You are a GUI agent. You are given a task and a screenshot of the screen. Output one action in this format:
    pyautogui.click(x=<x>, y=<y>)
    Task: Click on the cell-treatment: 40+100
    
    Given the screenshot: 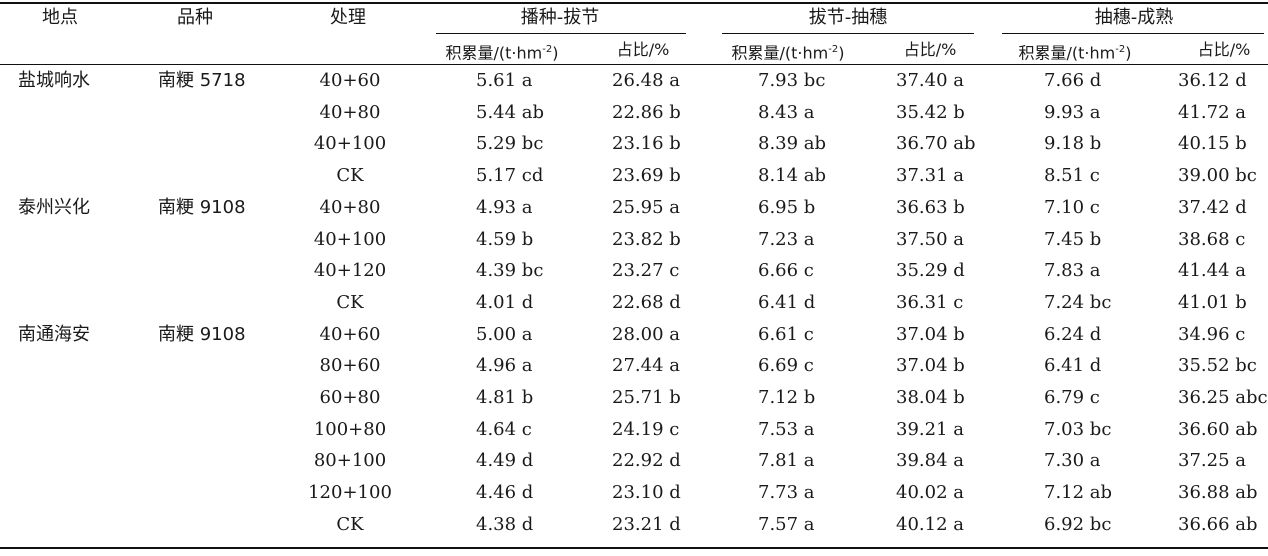 What is the action you would take?
    pyautogui.click(x=350, y=143)
    